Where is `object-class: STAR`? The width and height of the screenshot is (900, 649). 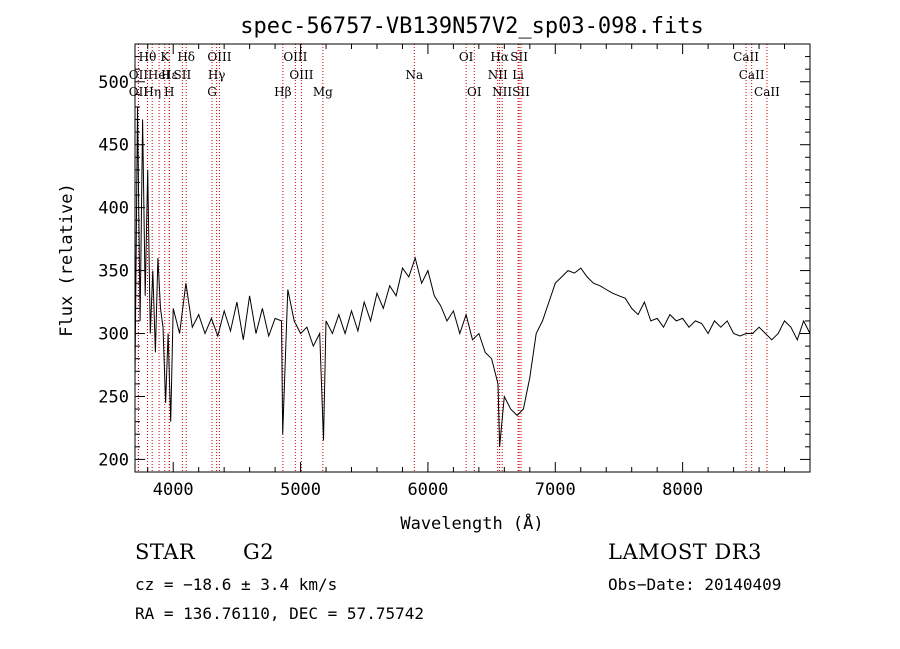
object-class: STAR is located at coordinates (165, 552).